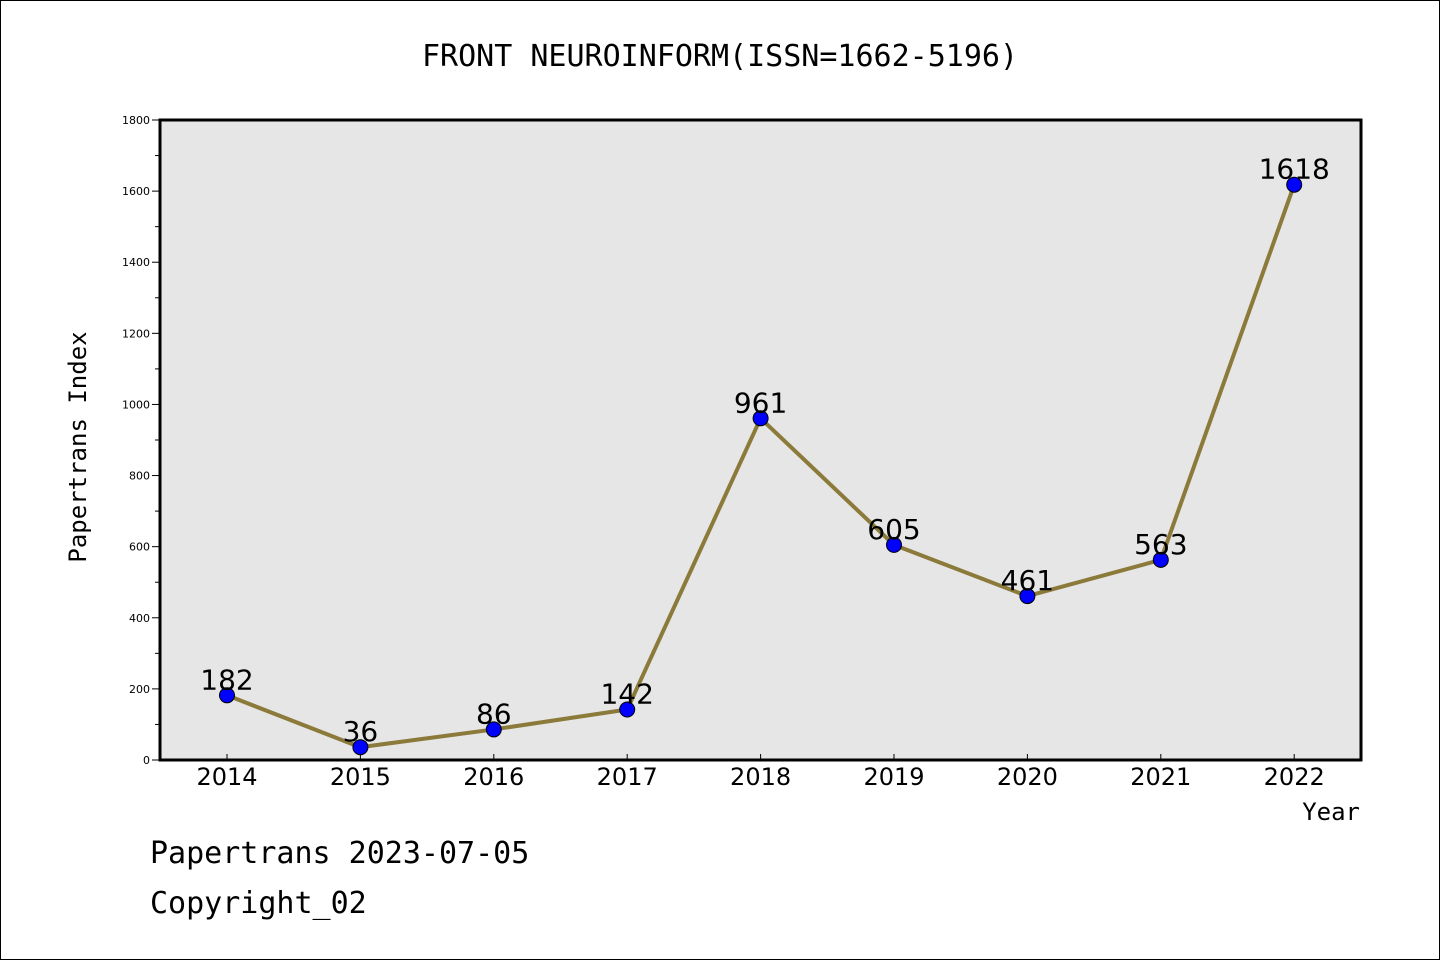 The width and height of the screenshot is (1440, 960). I want to click on data-label: 36, so click(361, 731).